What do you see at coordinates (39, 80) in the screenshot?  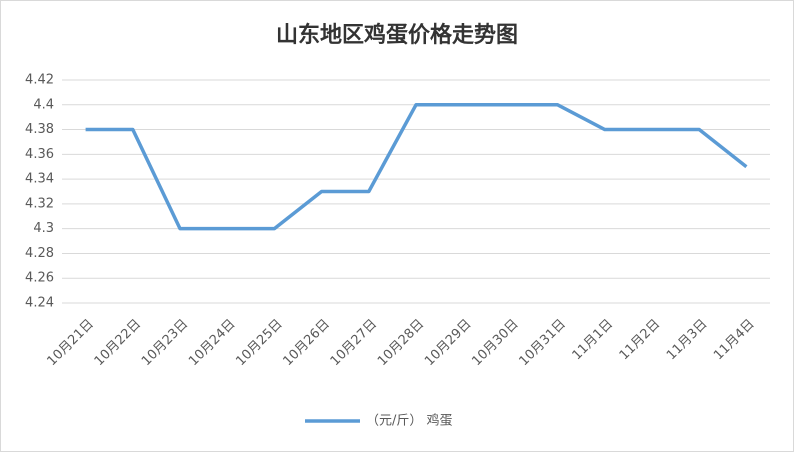 I see `y-tick-label: 4.42` at bounding box center [39, 80].